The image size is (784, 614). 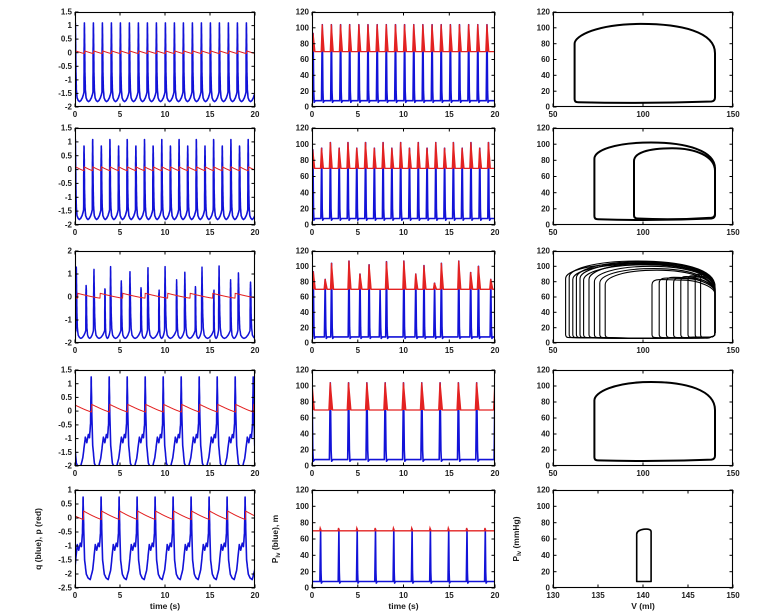 I want to click on subplot-r2c2-canvas: 0 5 10 15 20 0 20 40 60 80 100 120, so click(x=398, y=180).